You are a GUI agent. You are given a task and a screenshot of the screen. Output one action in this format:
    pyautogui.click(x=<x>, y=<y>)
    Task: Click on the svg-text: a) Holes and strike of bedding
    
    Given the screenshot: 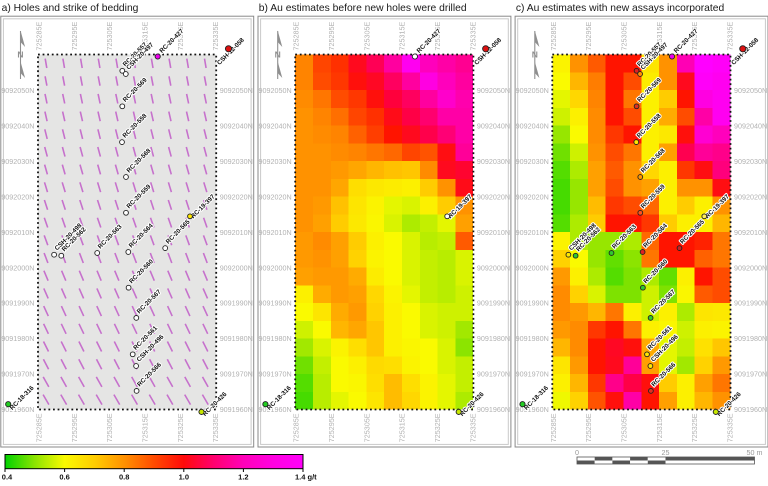 What is the action you would take?
    pyautogui.click(x=70, y=8)
    